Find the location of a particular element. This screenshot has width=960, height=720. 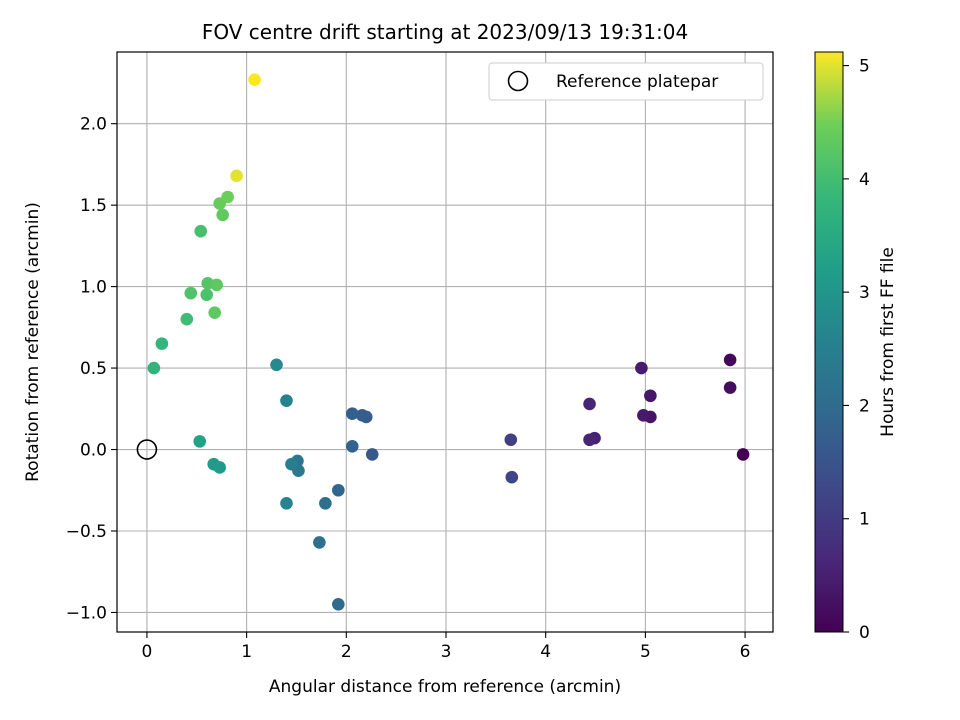

colorbar: 0 1 2 3 4 5 Hours from first FF file is located at coordinates (856, 347).